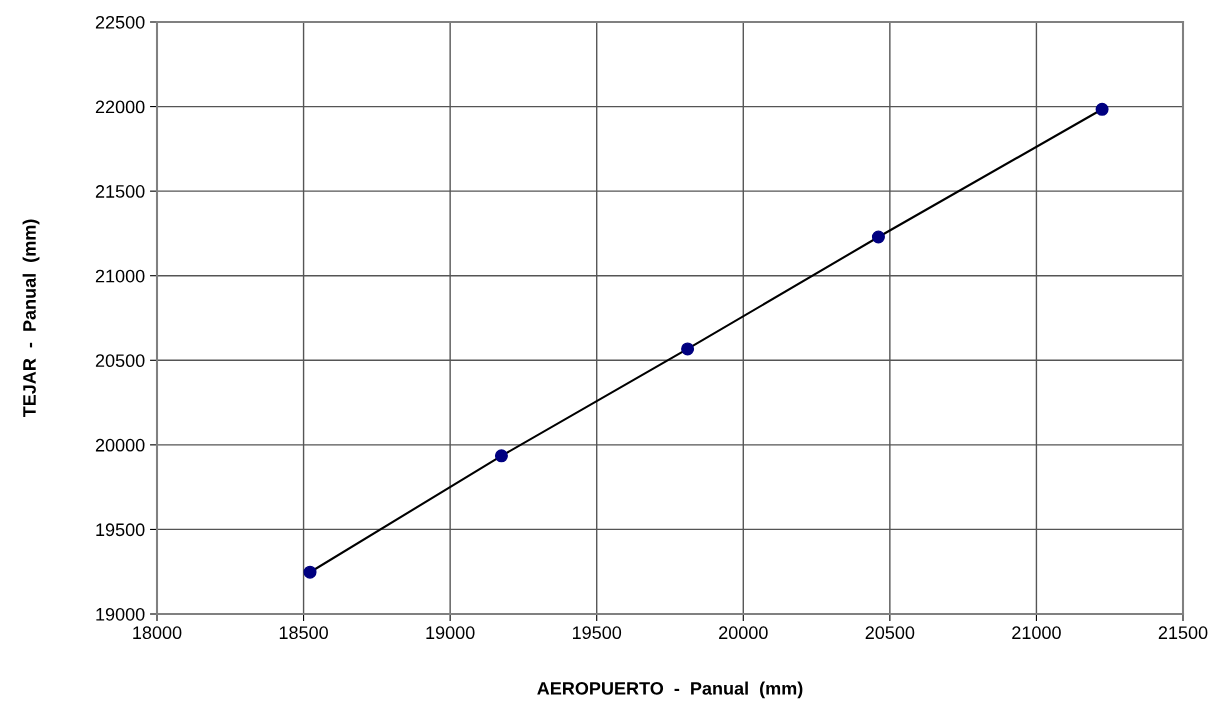 The height and width of the screenshot is (717, 1219). Describe the element at coordinates (450, 633) in the screenshot. I see `x-tick-label: 19000` at that location.